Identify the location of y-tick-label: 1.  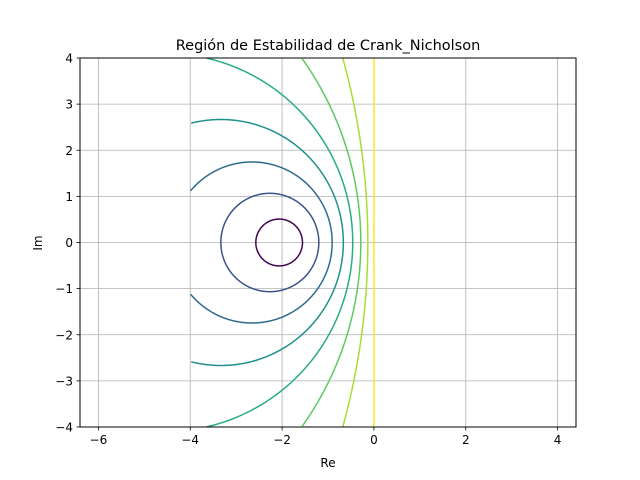
(69, 197).